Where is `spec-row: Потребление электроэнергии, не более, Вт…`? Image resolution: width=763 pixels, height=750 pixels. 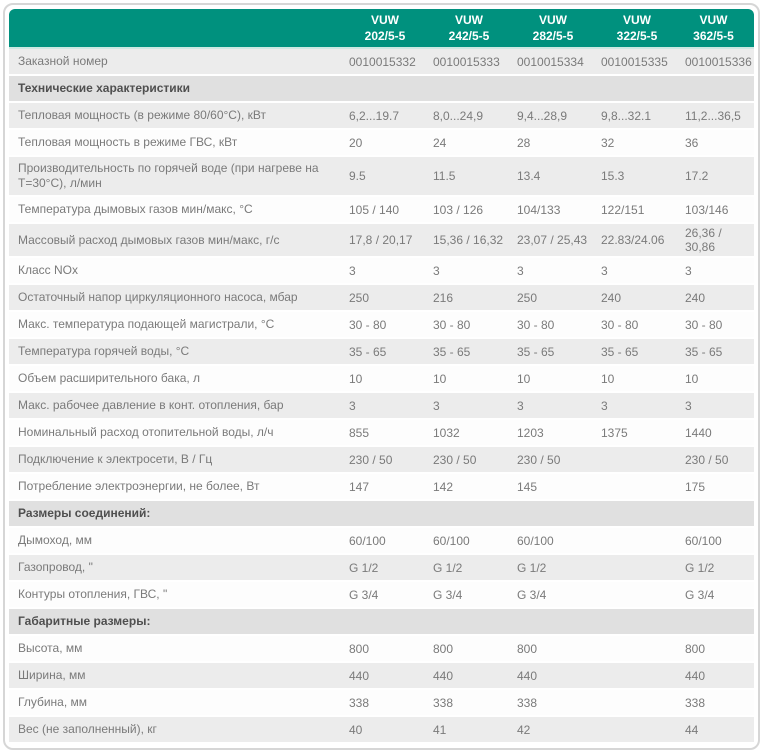
spec-row: Потребление электроэнергии, не более, Вт… is located at coordinates (381, 487).